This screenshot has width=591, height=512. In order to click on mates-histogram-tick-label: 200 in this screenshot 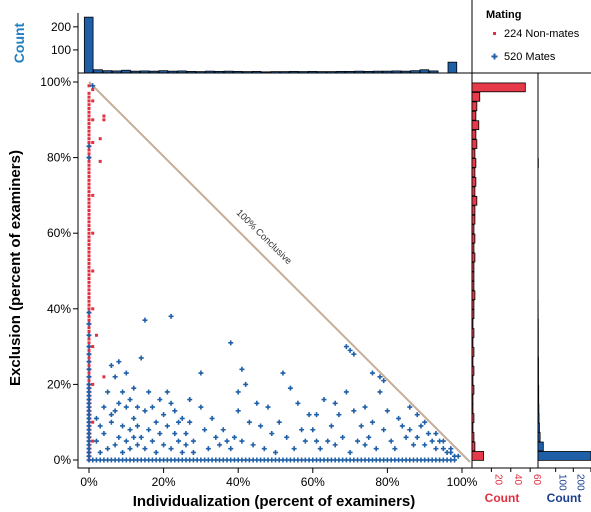, I will do `click(579, 482)`.